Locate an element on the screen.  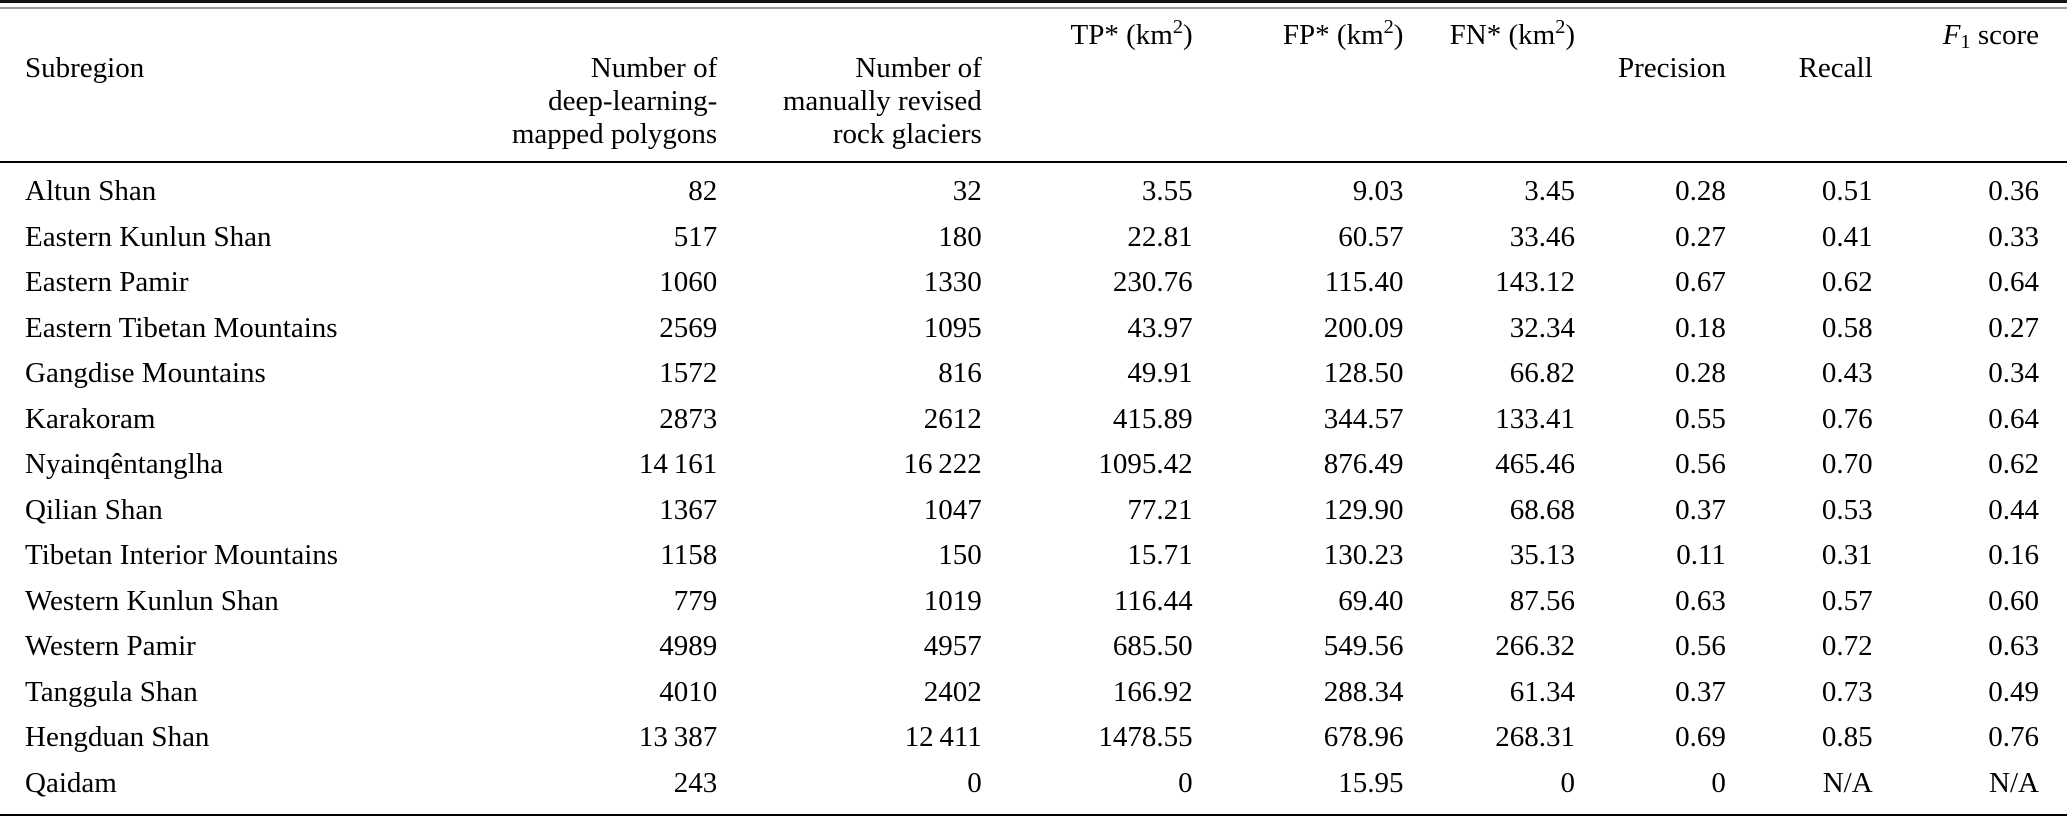
cell-tp-km2: 15.71 is located at coordinates (1160, 555).